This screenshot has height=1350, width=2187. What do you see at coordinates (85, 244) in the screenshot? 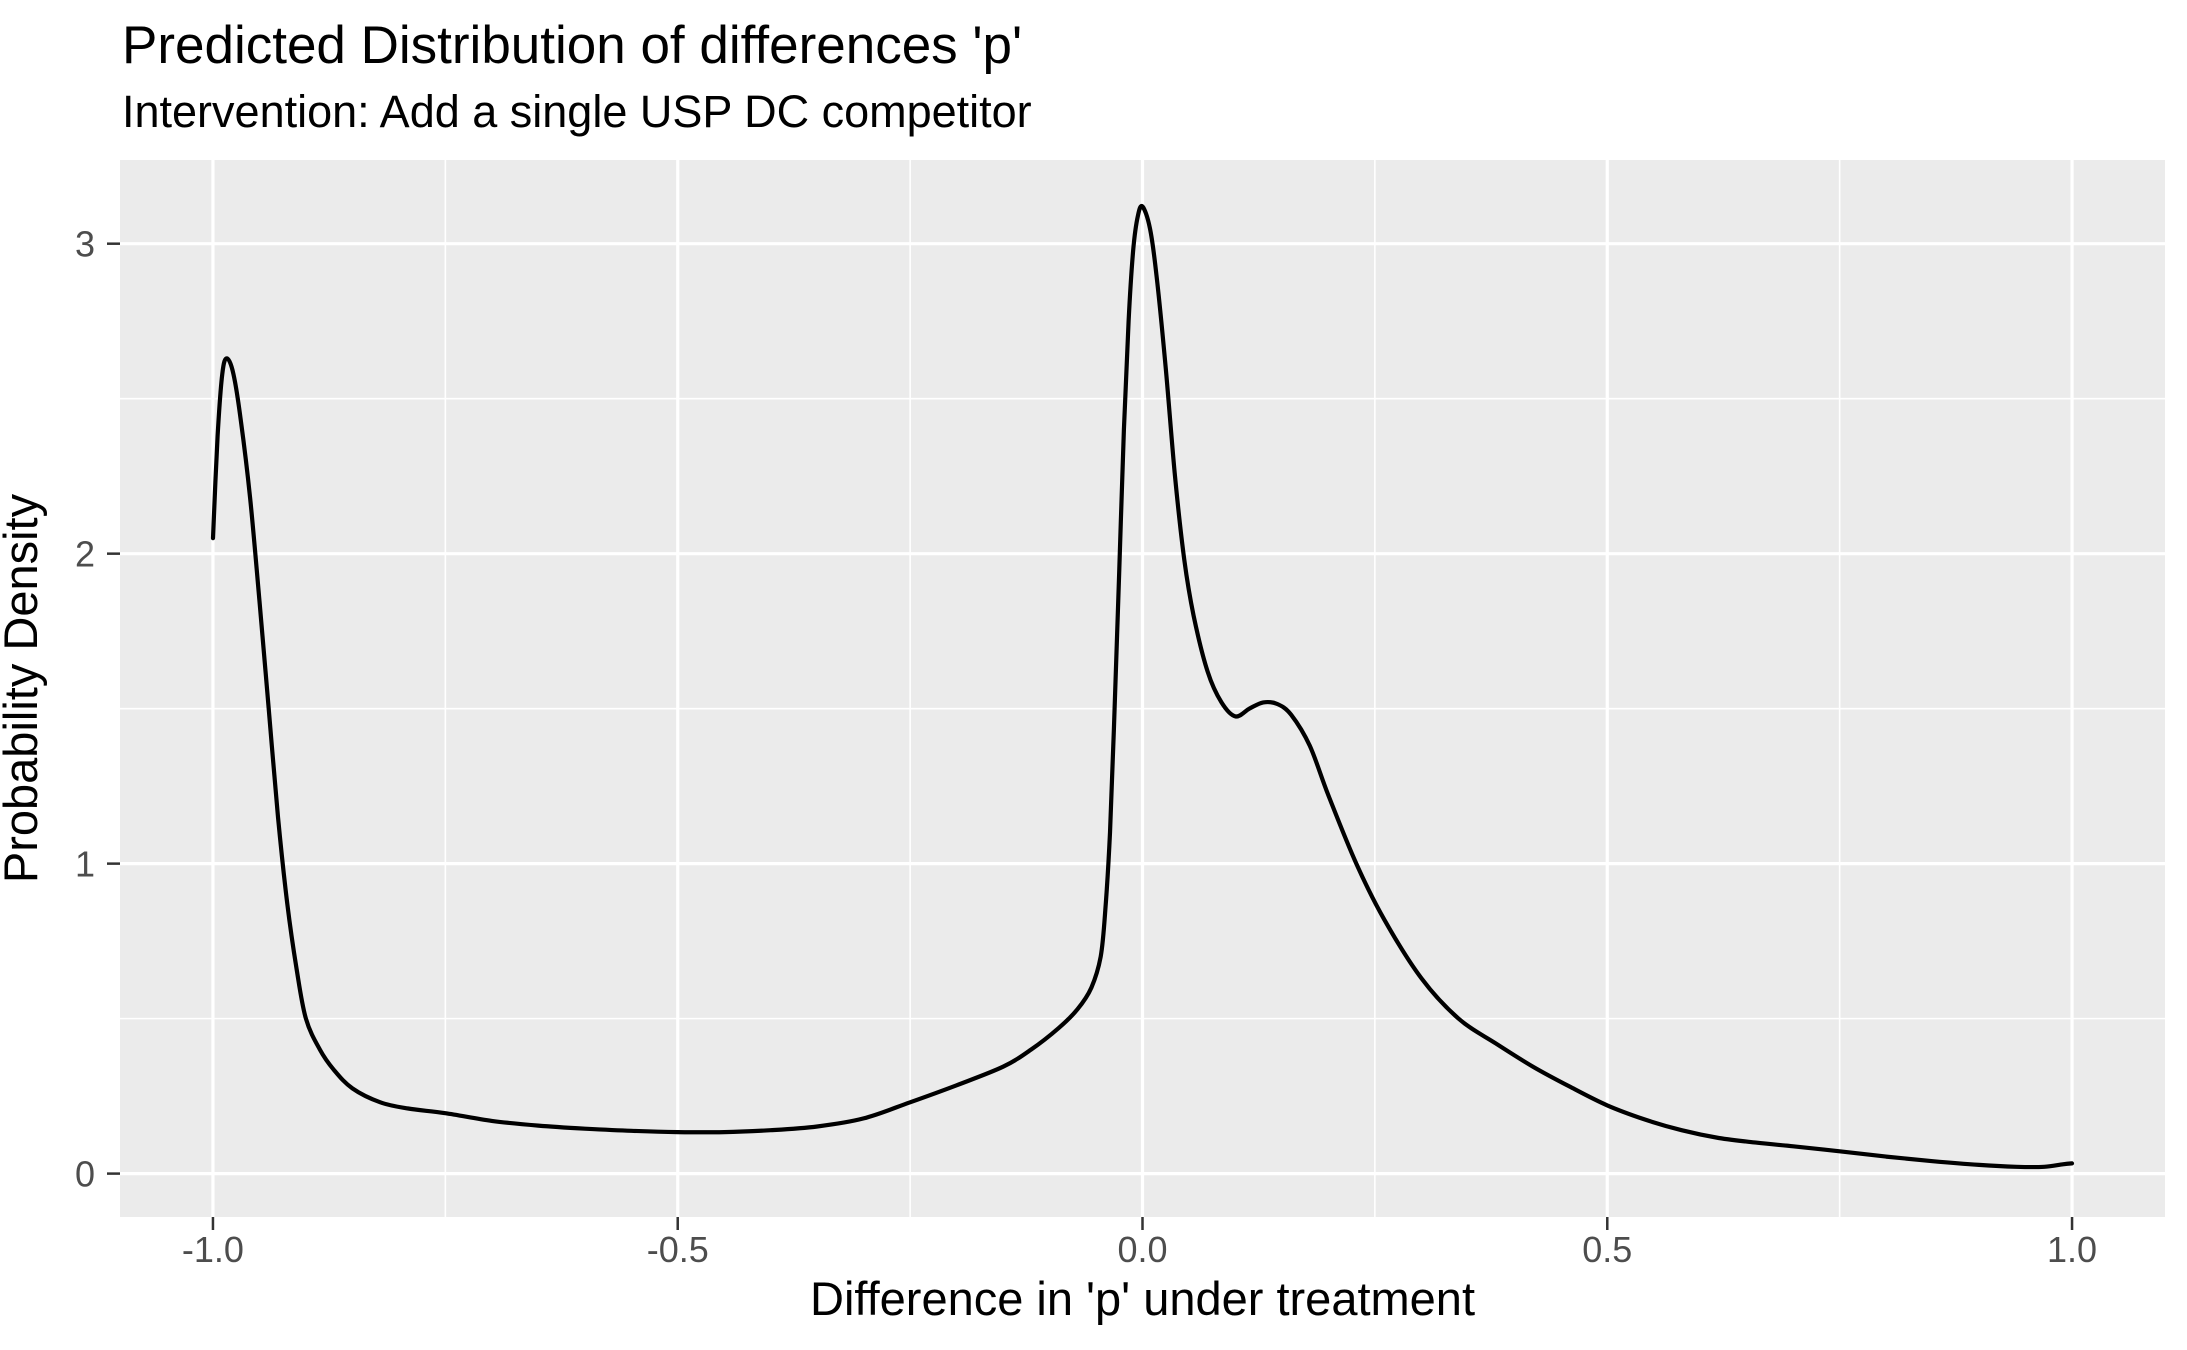
I see `y-tick-label-3: 3` at bounding box center [85, 244].